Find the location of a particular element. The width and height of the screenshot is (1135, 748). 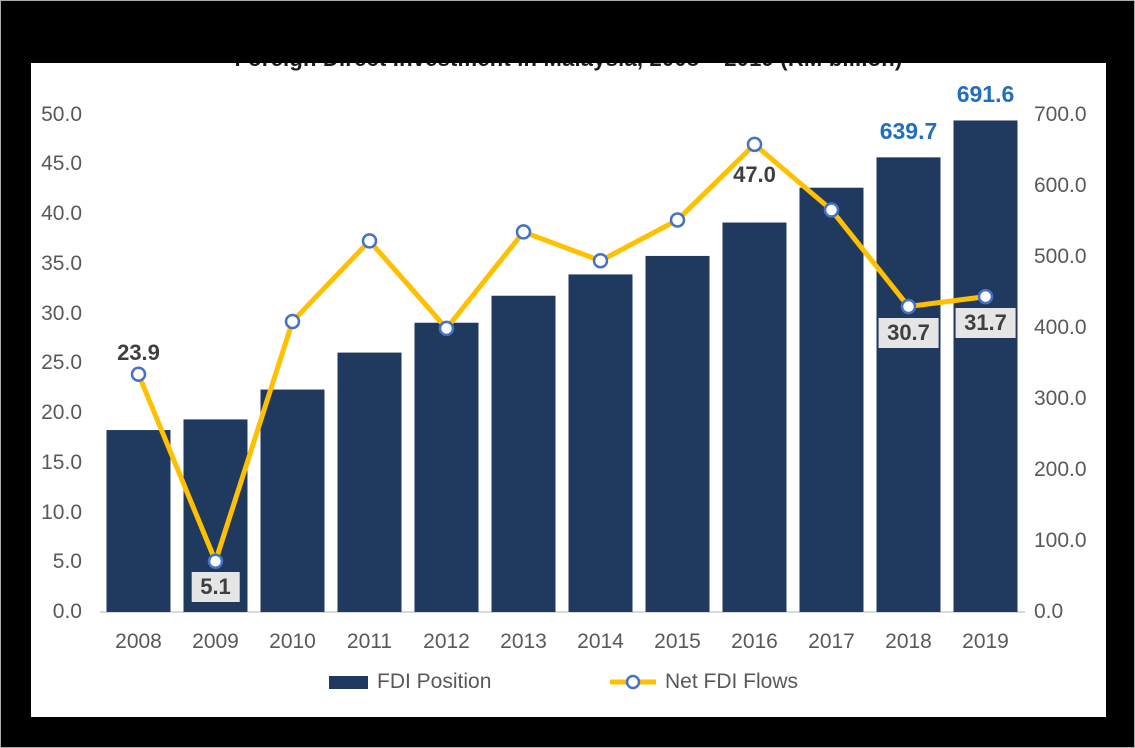

marker-2017 is located at coordinates (831, 210).